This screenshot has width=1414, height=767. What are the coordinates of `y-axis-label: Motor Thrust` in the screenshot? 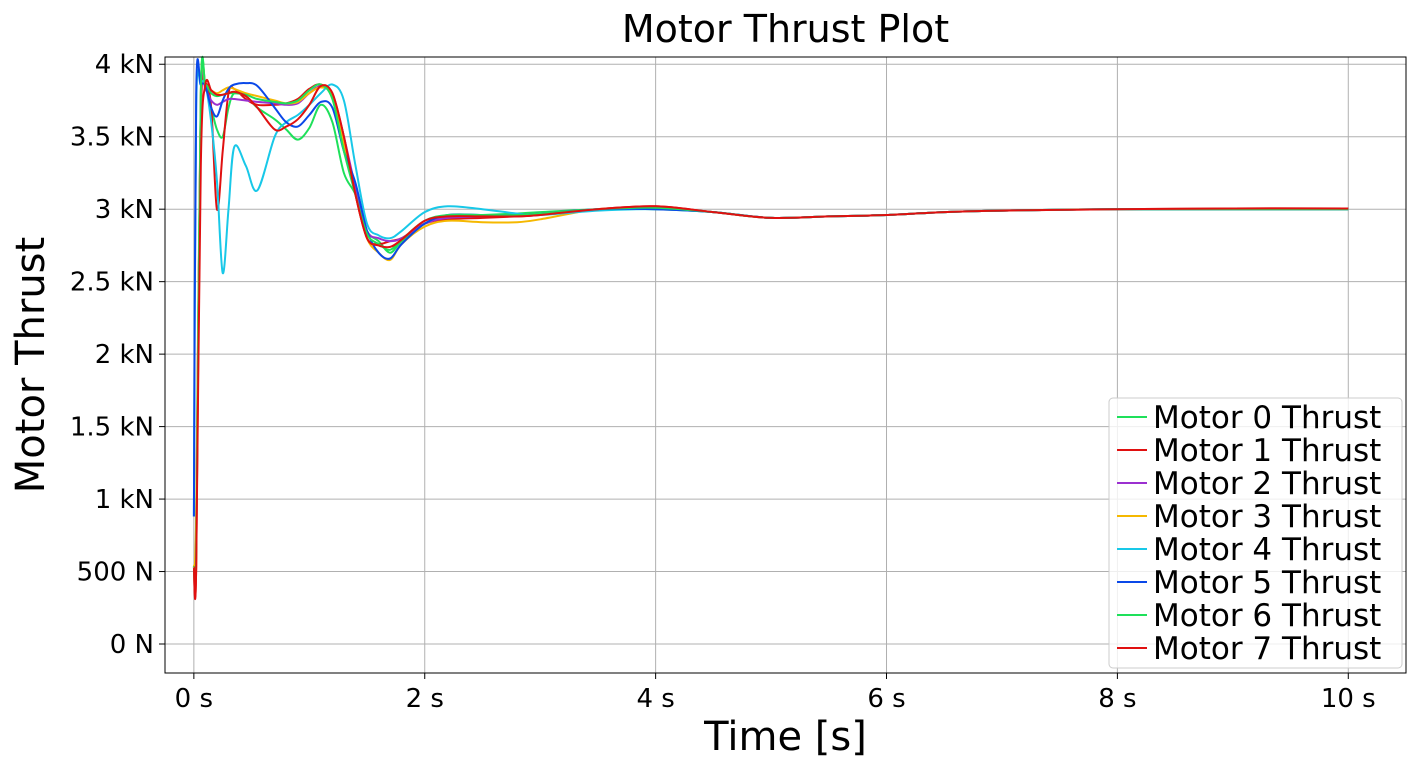 It's located at (31, 365).